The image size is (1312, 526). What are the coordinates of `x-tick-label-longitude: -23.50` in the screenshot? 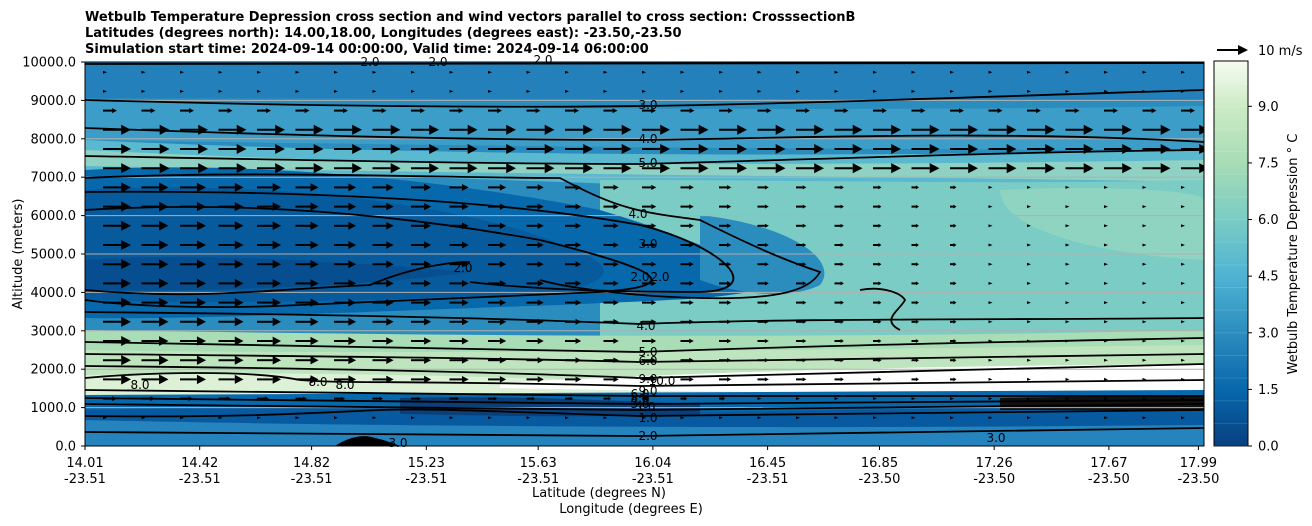 It's located at (994, 479).